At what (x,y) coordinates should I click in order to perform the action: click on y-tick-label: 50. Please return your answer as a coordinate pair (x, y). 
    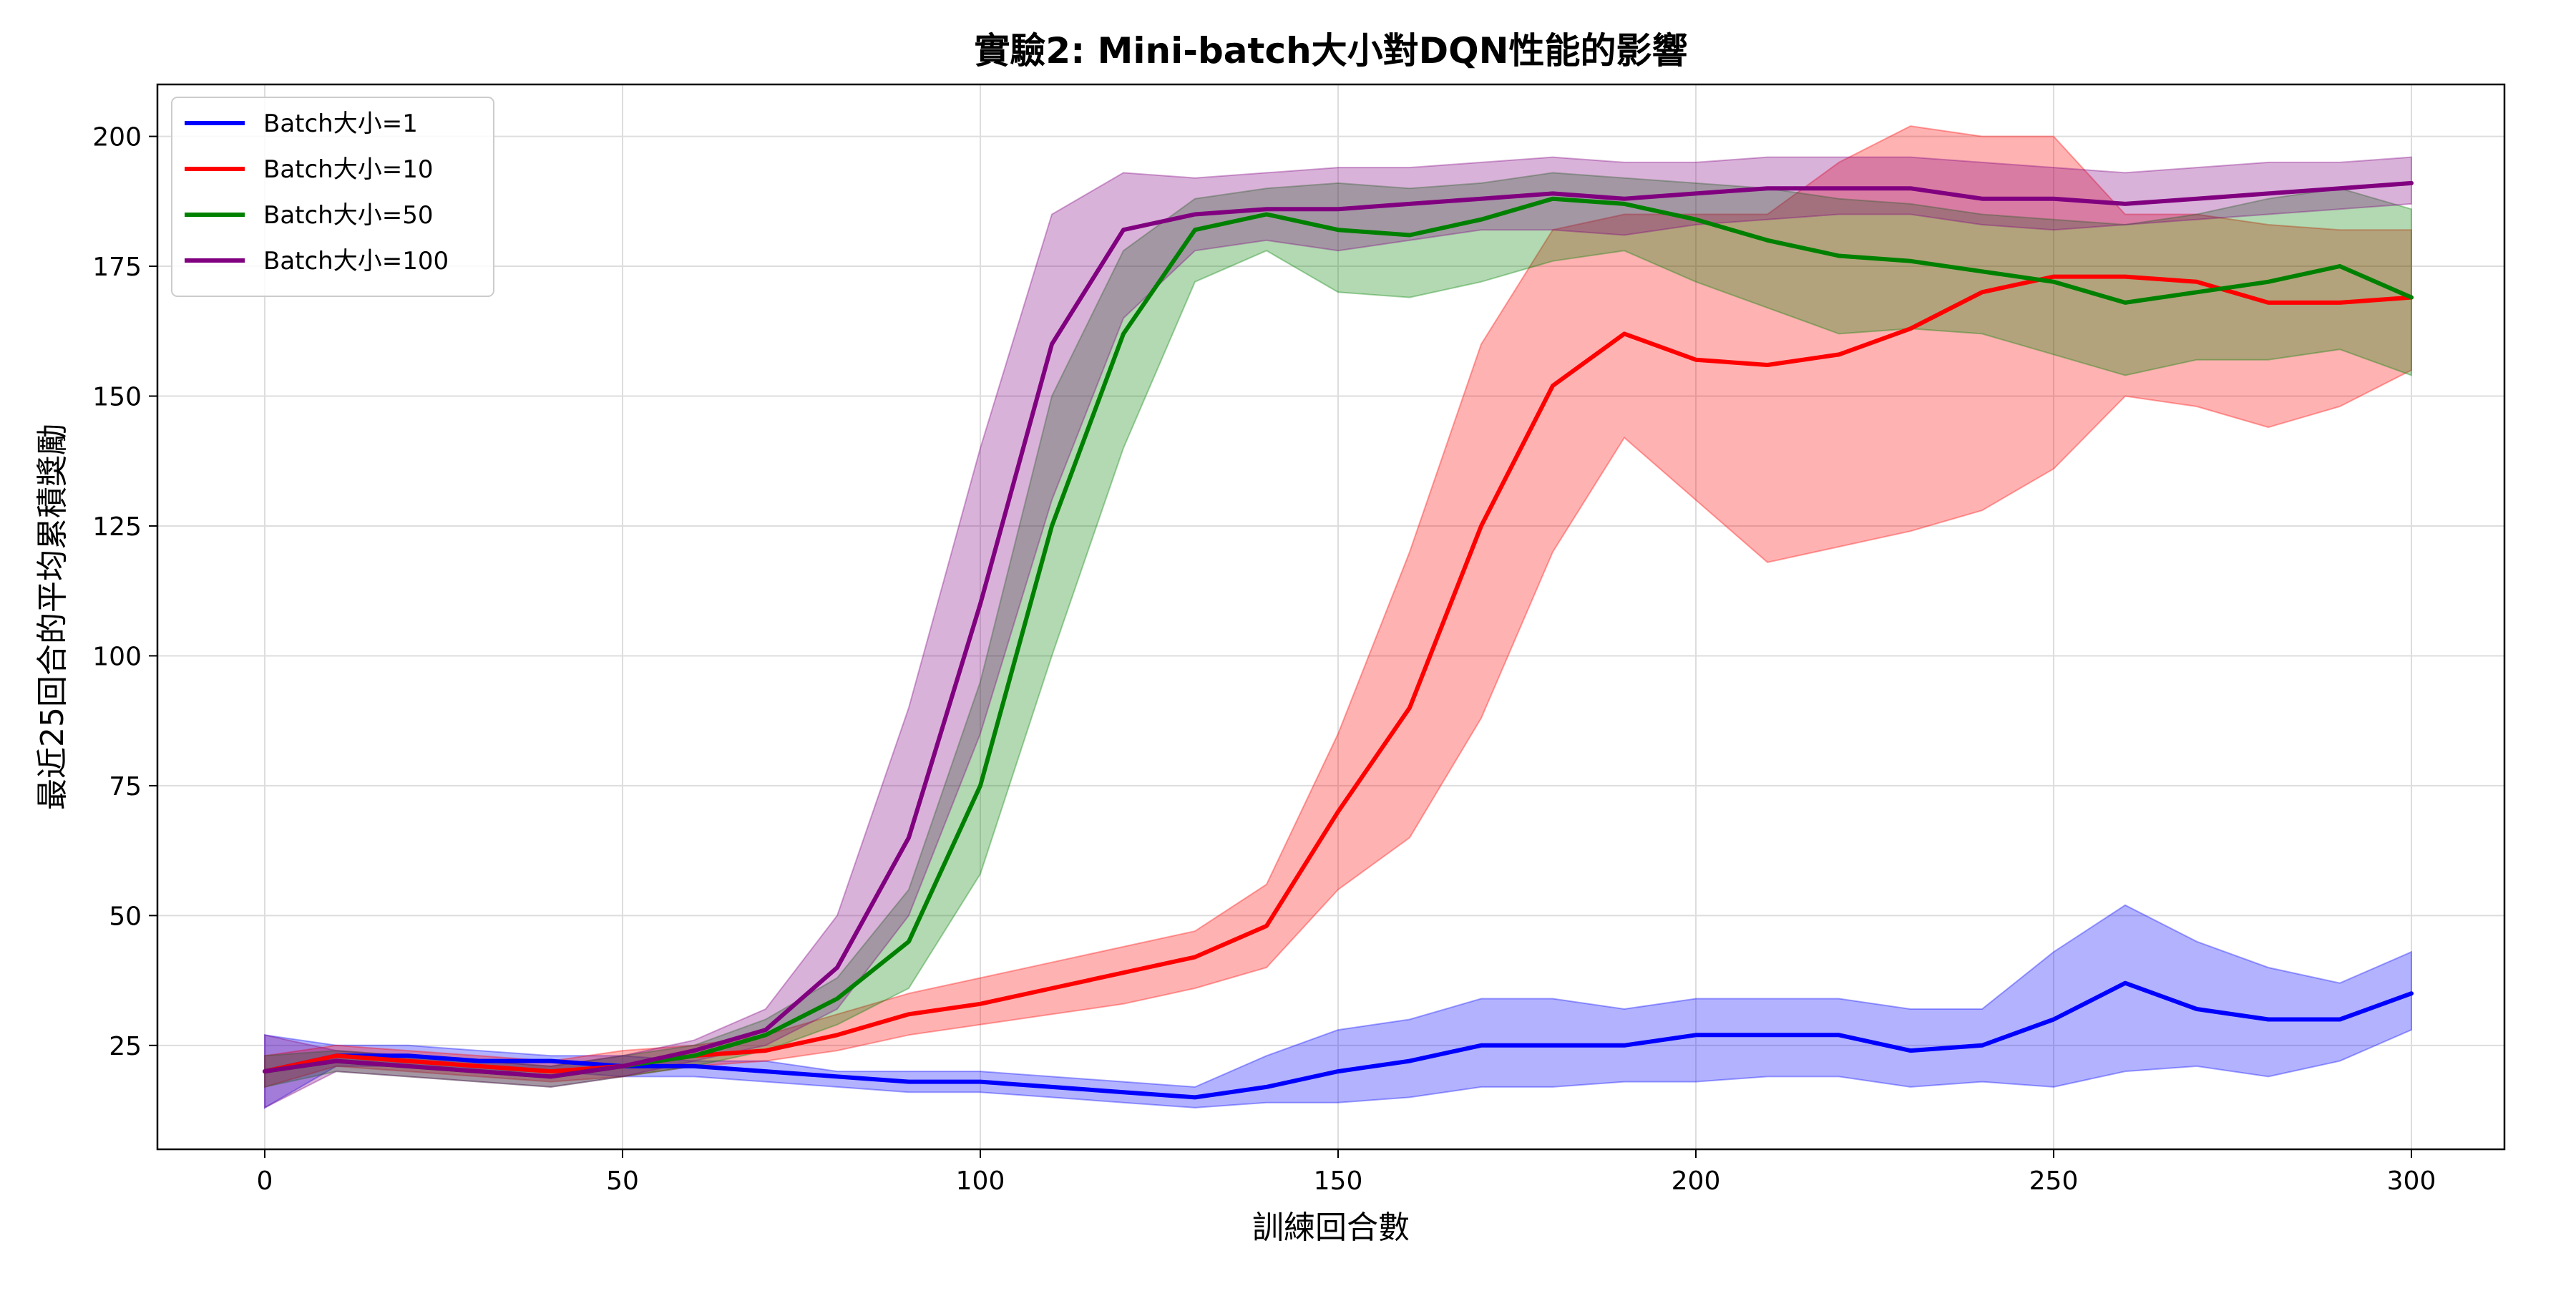
    Looking at the image, I should click on (125, 916).